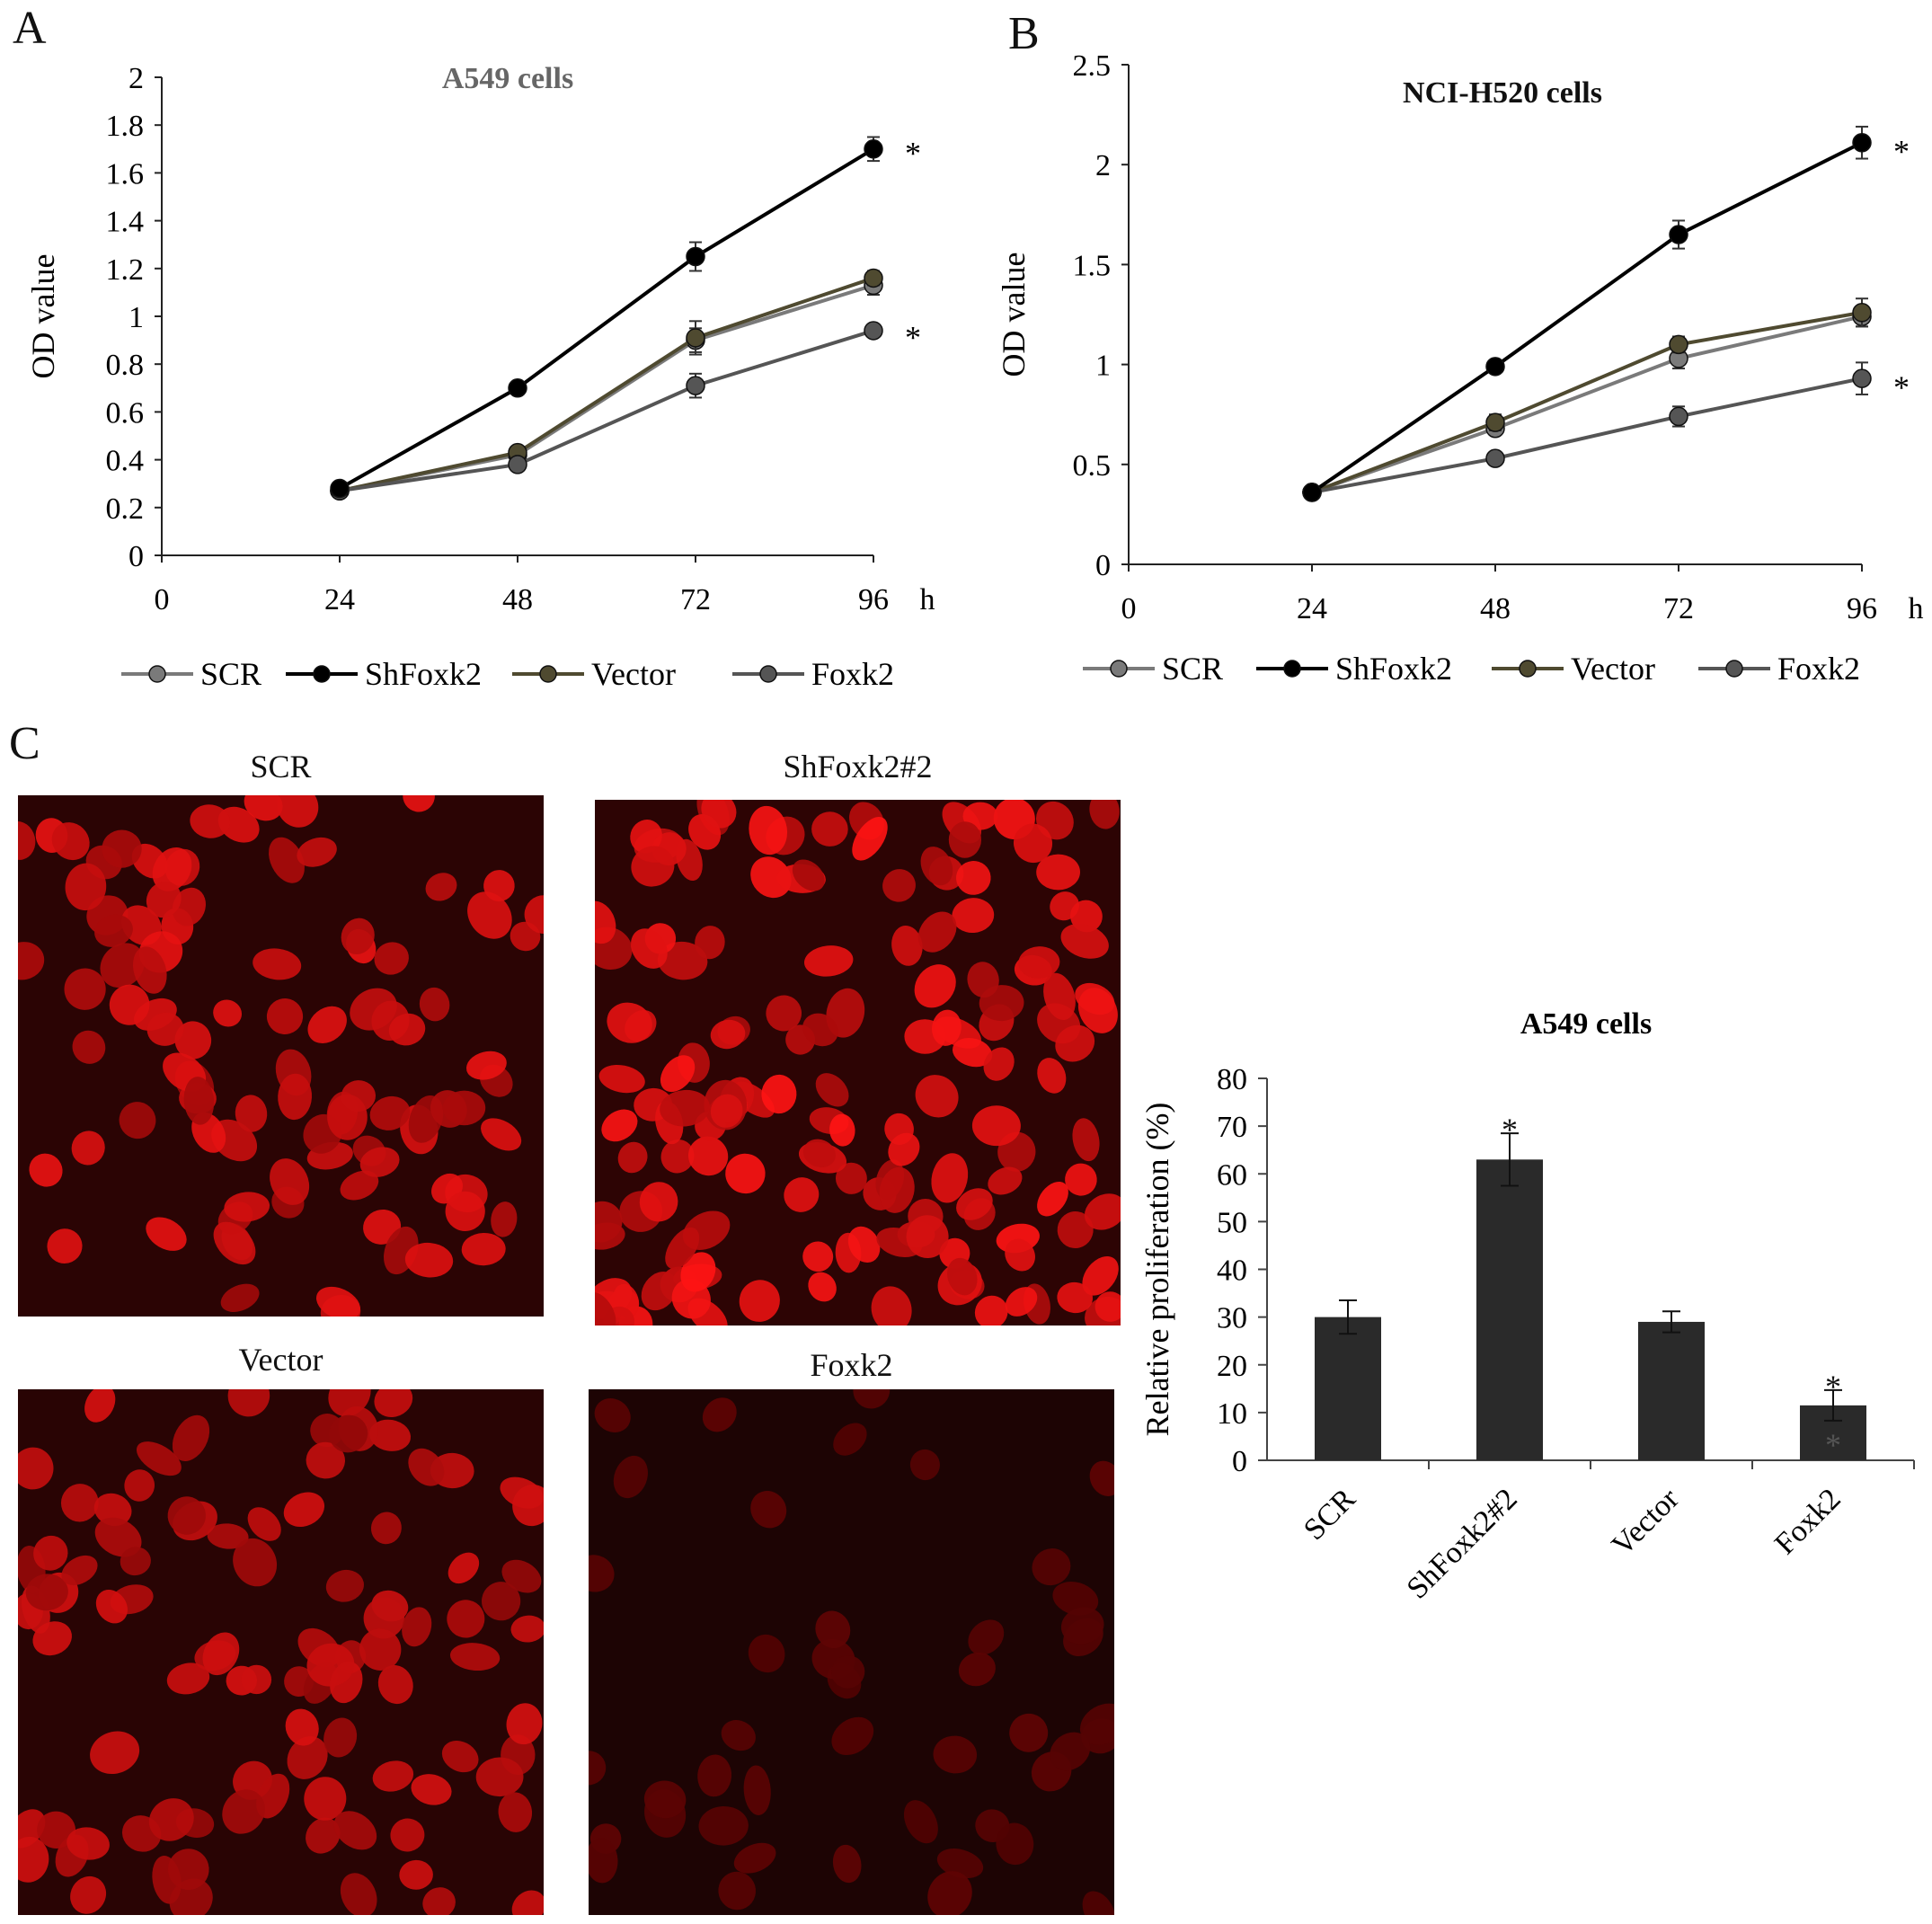  I want to click on y-tick-label: 30, so click(1232, 1318).